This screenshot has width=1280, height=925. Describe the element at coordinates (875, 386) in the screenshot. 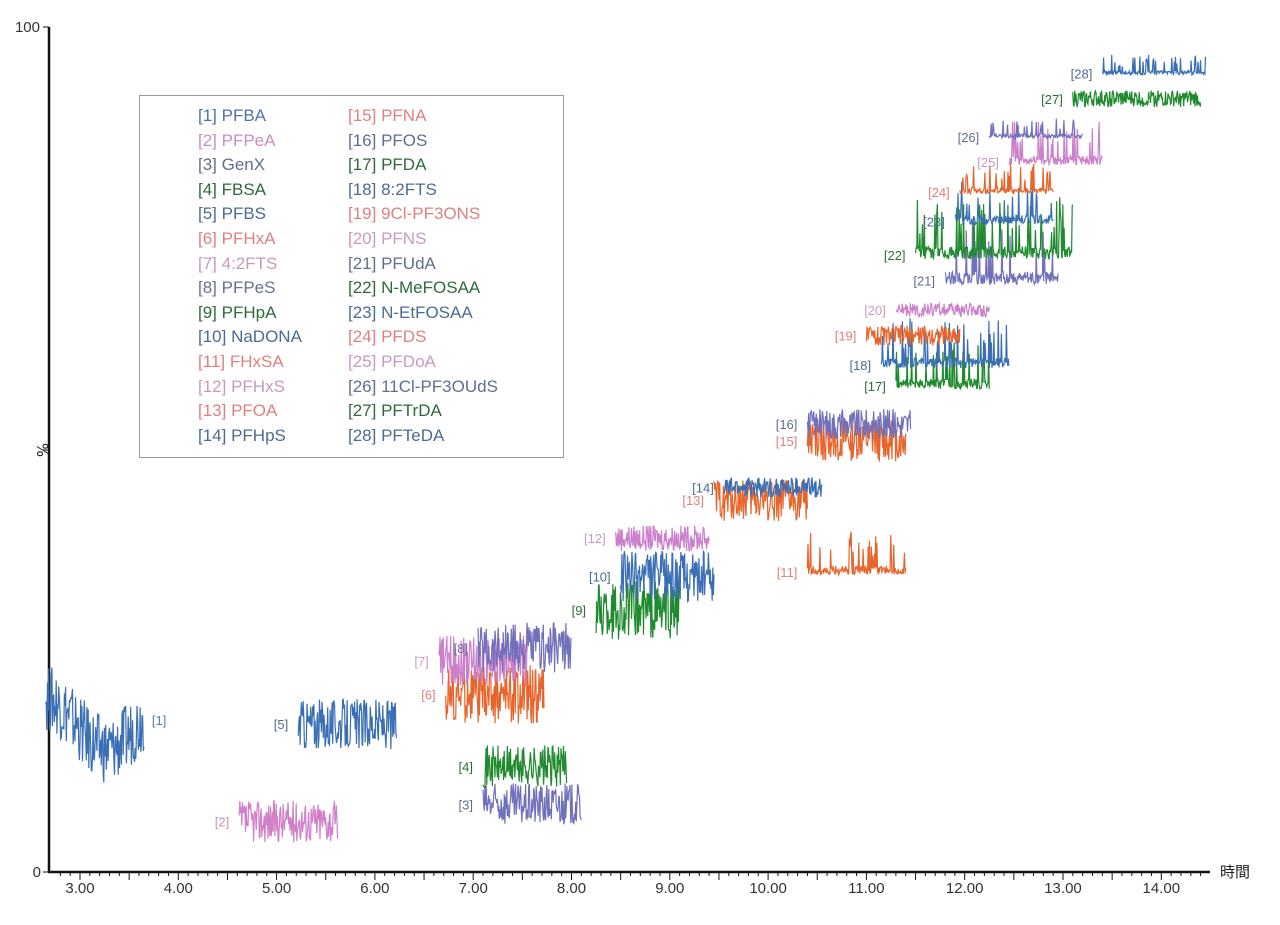

I see `peak-label-17: [17]` at that location.